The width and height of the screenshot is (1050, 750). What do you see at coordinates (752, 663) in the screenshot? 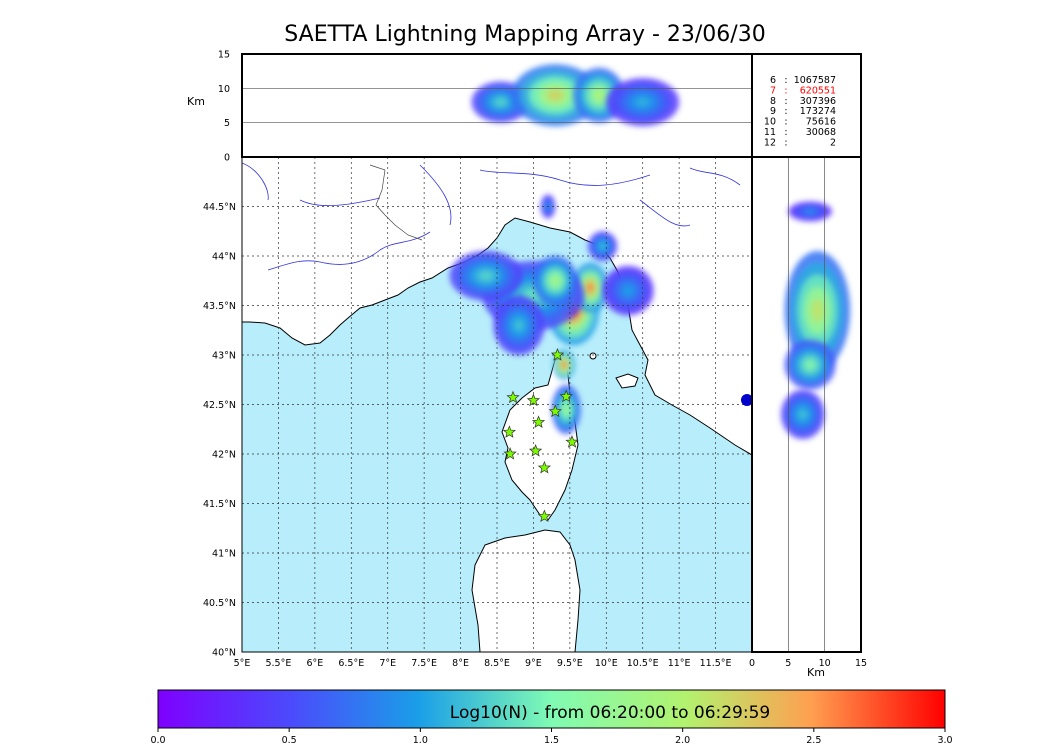
I see `latitude-panel-tick-label: 0` at bounding box center [752, 663].